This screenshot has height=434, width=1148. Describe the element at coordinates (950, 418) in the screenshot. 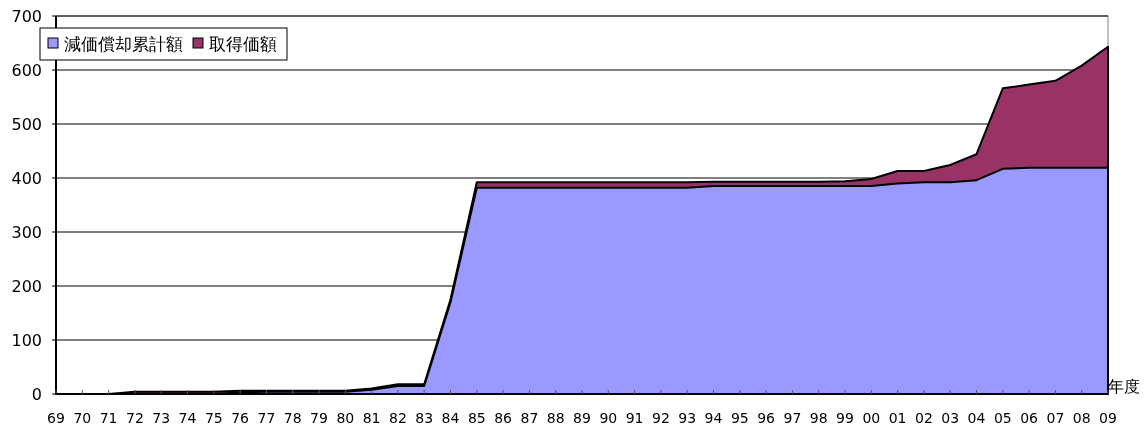

I see `xtick: 03` at that location.